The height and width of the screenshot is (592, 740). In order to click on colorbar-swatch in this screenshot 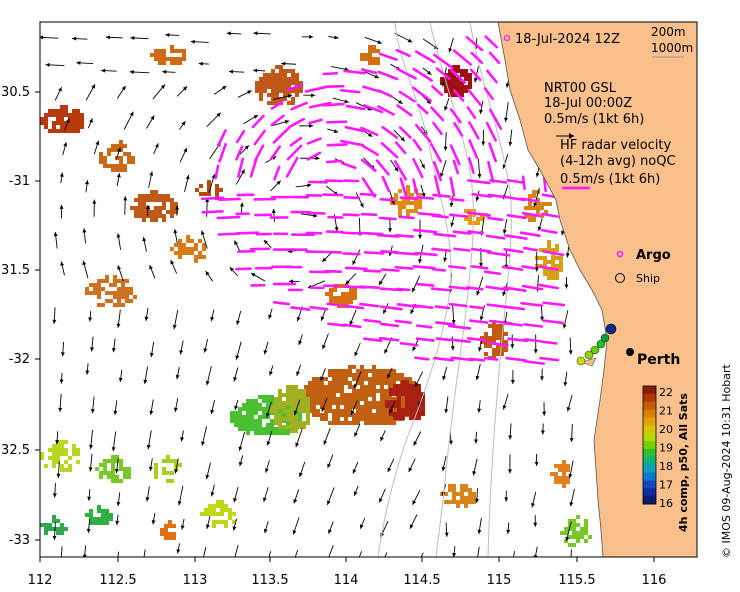, I will do `click(649, 484)`.